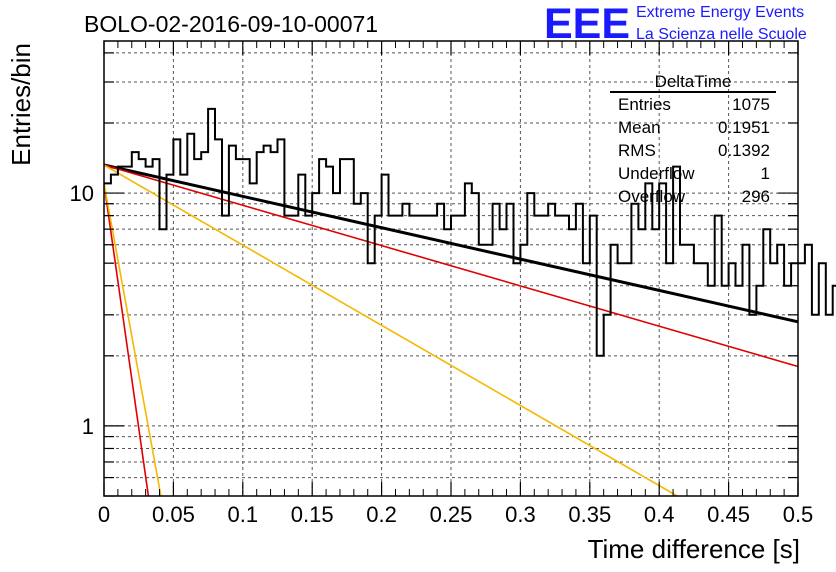 The image size is (836, 572). Describe the element at coordinates (381, 514) in the screenshot. I see `x-tick-label: 0.2` at that location.